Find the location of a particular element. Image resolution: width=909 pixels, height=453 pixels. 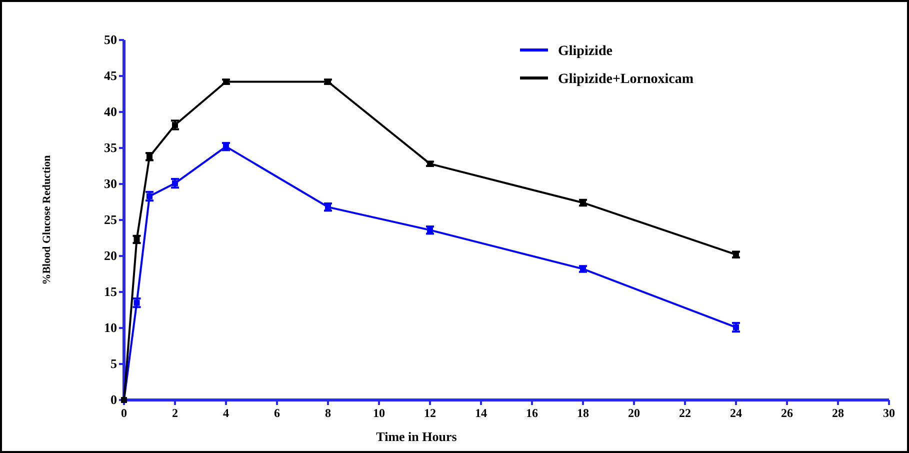

x-tick-label: 26 is located at coordinates (787, 413).